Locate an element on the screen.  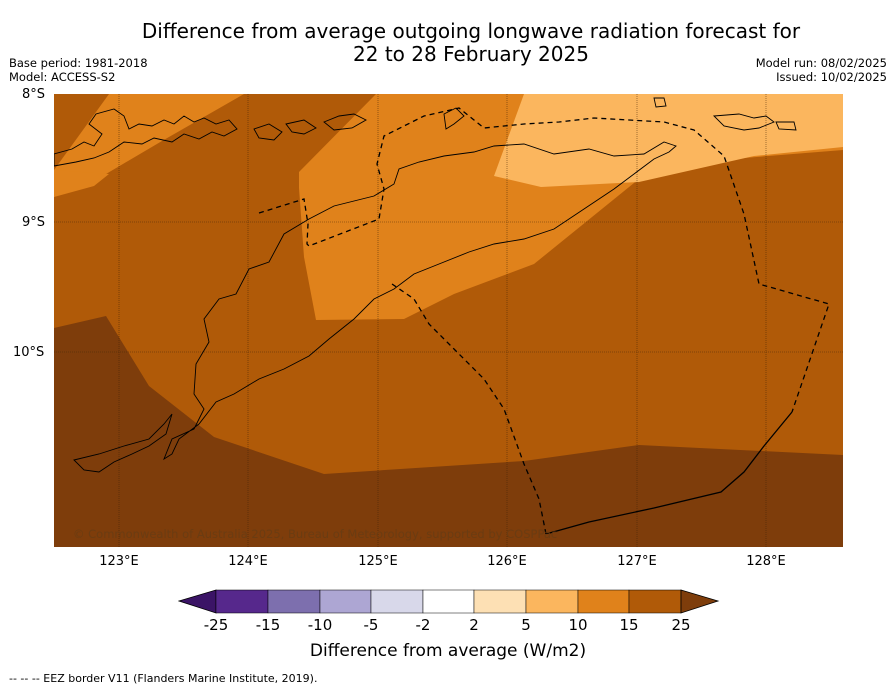
colorbar-tick: 15 is located at coordinates (629, 625).